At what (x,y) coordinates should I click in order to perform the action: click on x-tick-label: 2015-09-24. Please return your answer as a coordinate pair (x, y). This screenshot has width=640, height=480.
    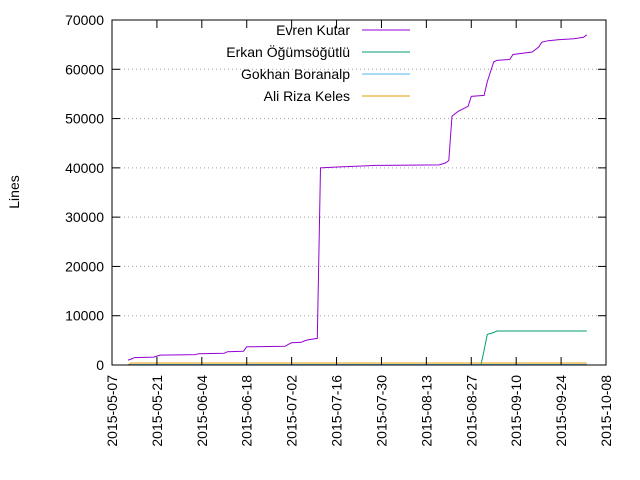
    Looking at the image, I should click on (561, 411).